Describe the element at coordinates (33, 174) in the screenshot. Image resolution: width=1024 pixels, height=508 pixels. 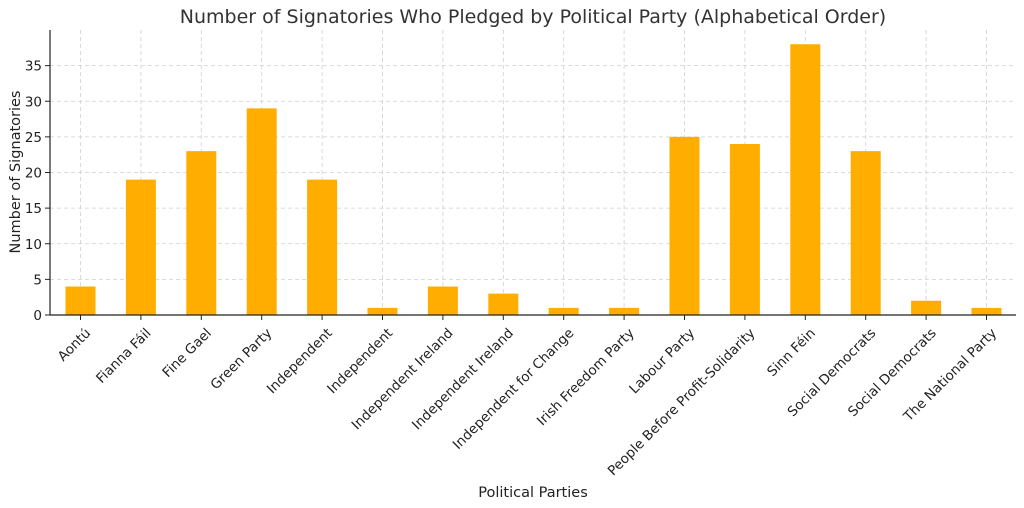
I see `y-tick-label: 20` at that location.